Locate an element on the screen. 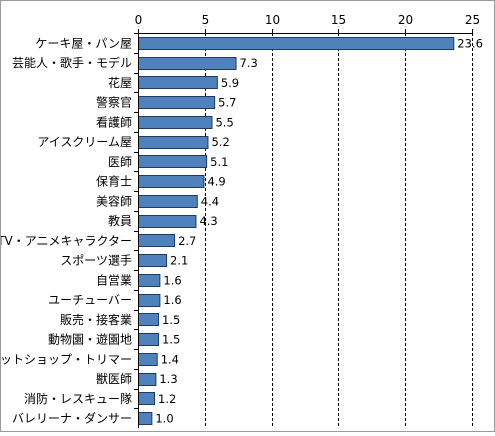  category-label: 獣医師 is located at coordinates (114, 379).